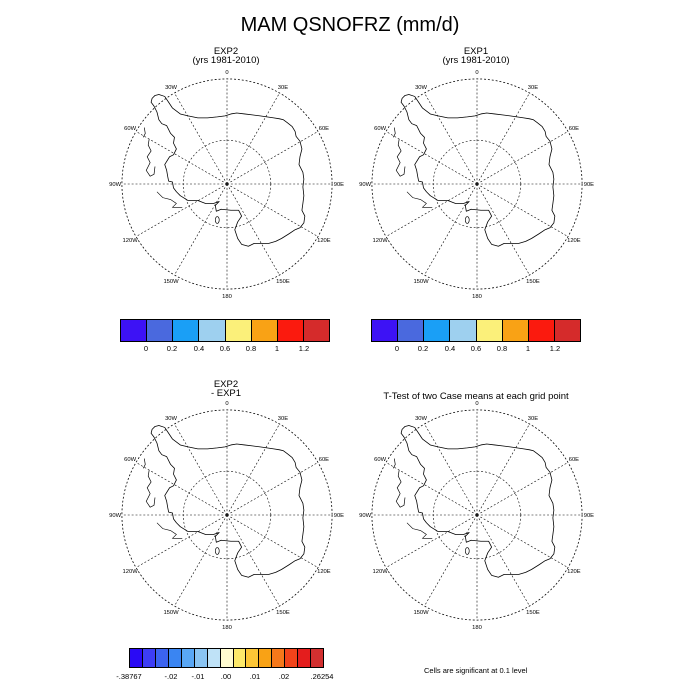 The height and width of the screenshot is (700, 700). What do you see at coordinates (476, 348) in the screenshot?
I see `colorbar-label: 0.6` at bounding box center [476, 348].